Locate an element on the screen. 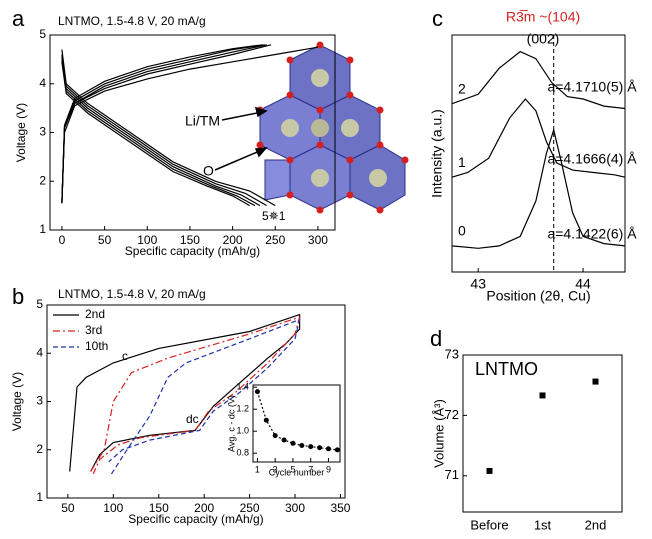 This screenshot has width=652, height=539. x-axis-label: Cycle number is located at coordinates (297, 472).